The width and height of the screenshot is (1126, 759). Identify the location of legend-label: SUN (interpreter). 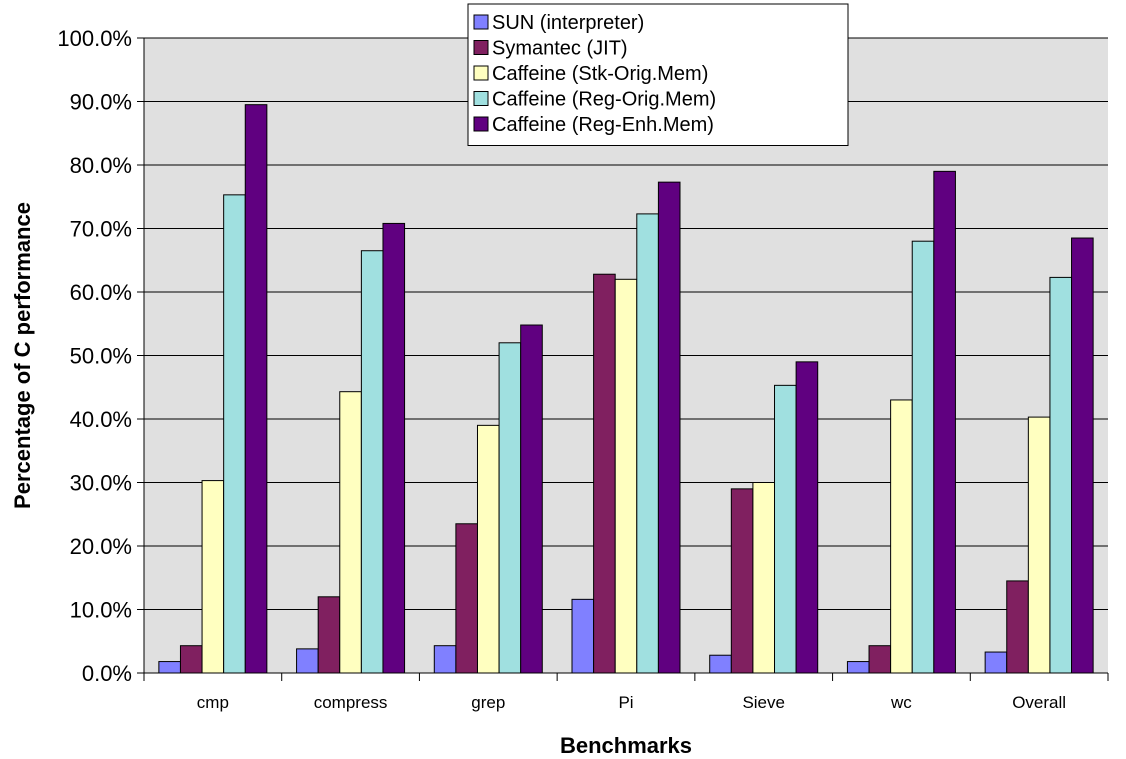
(568, 23).